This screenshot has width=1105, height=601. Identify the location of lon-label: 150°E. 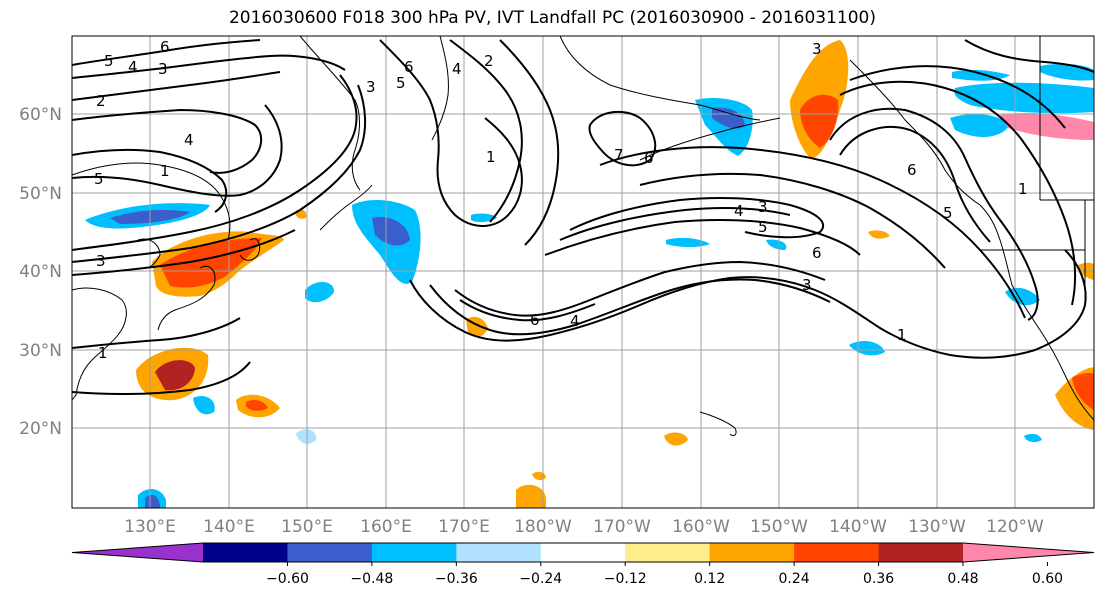
(307, 527).